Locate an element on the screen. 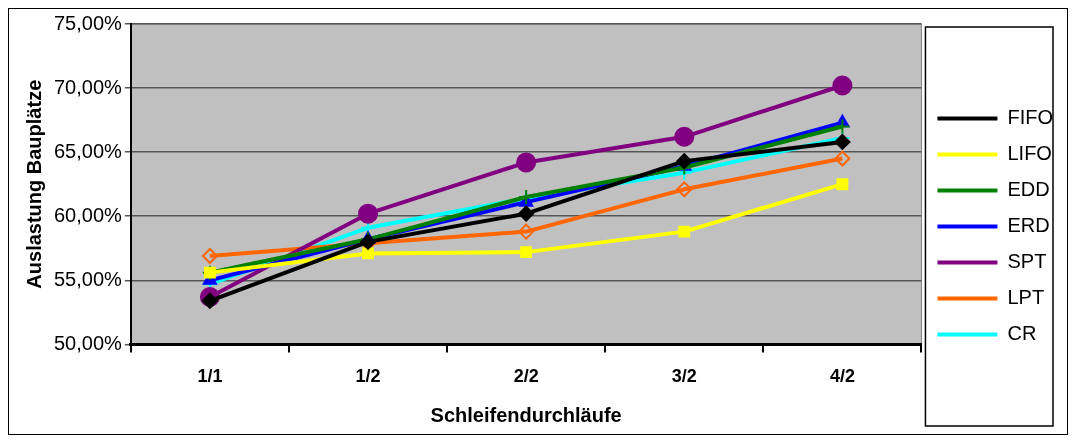 The height and width of the screenshot is (443, 1076). legend-label: CR is located at coordinates (1022, 333).